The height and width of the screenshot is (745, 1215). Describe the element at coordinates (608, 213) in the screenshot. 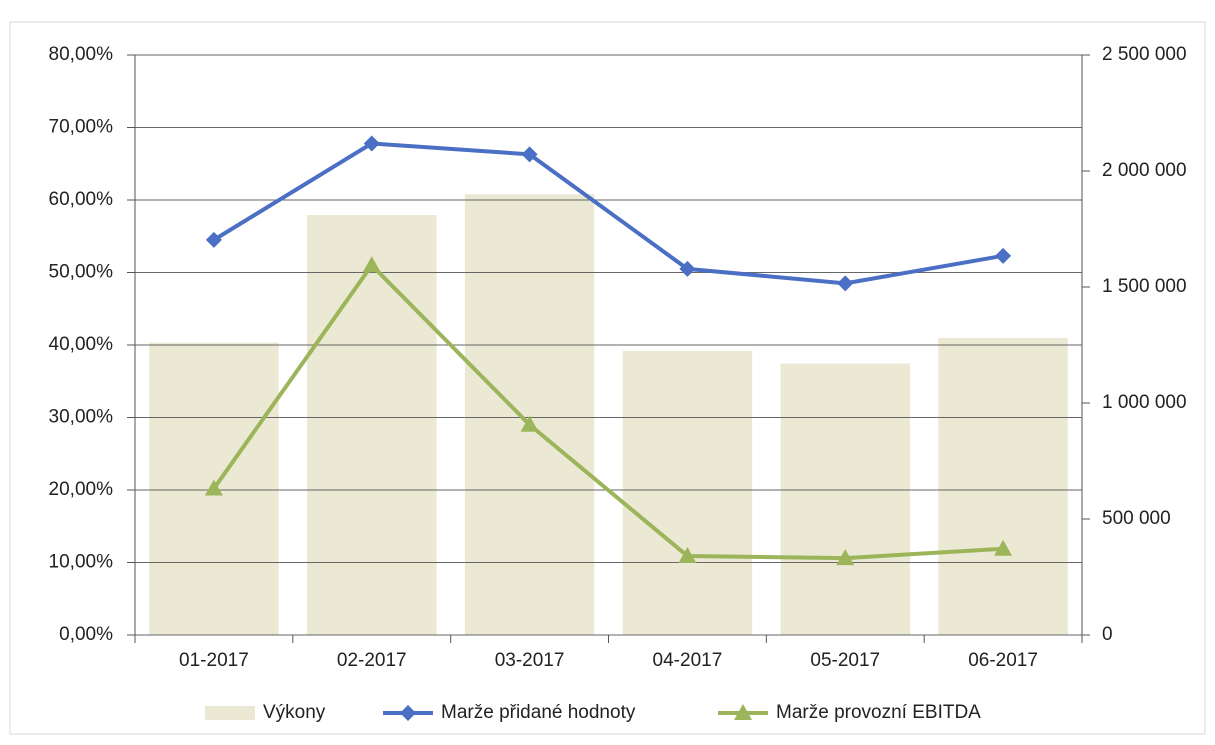

I see `line` at that location.